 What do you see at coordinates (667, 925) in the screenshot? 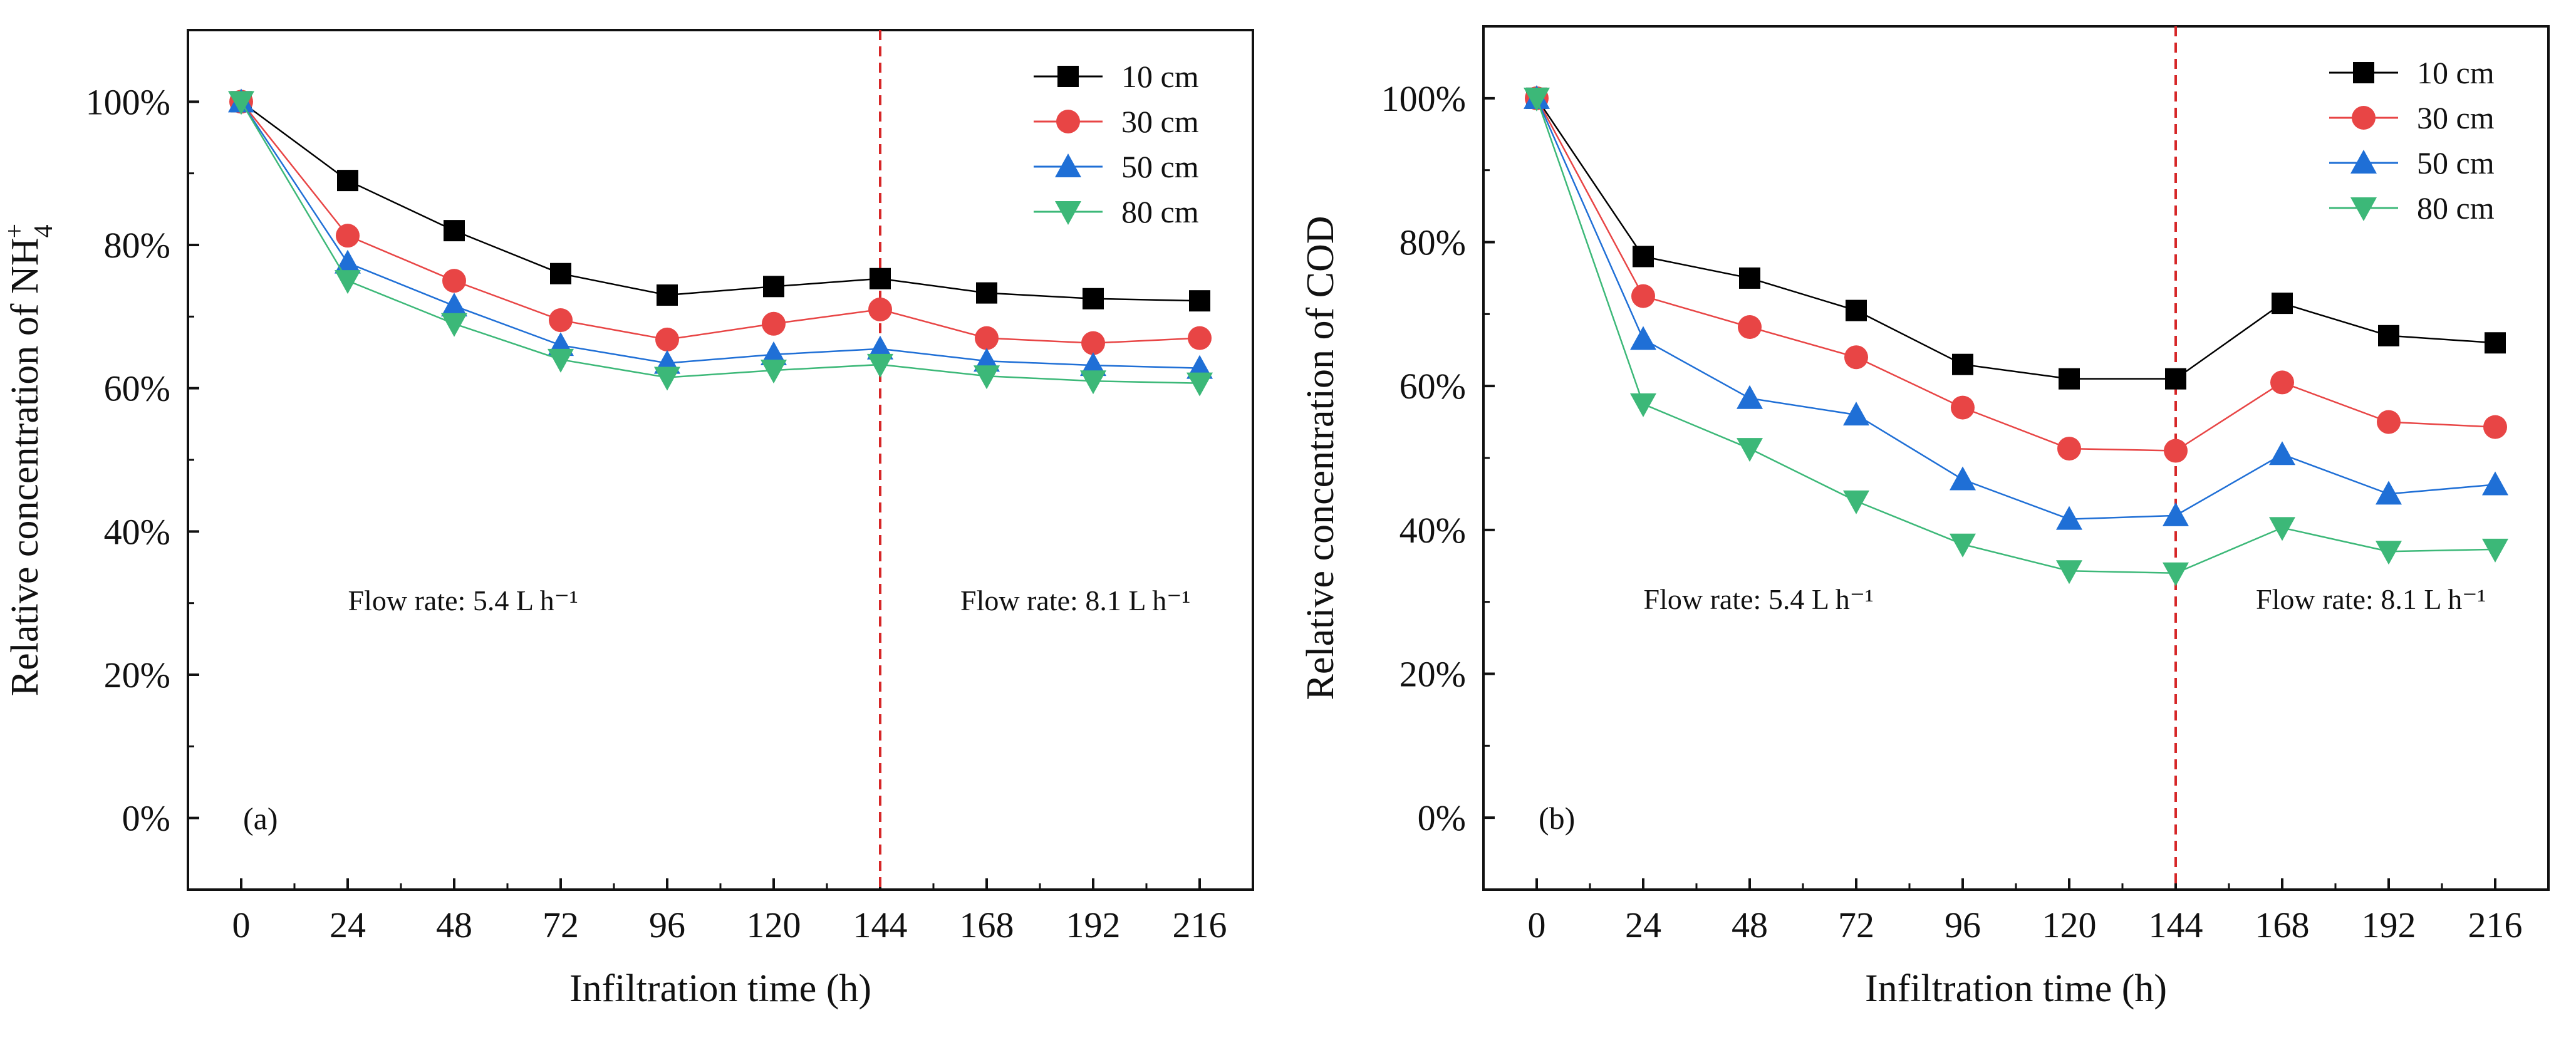
I see `x-tick-label: 96` at bounding box center [667, 925].